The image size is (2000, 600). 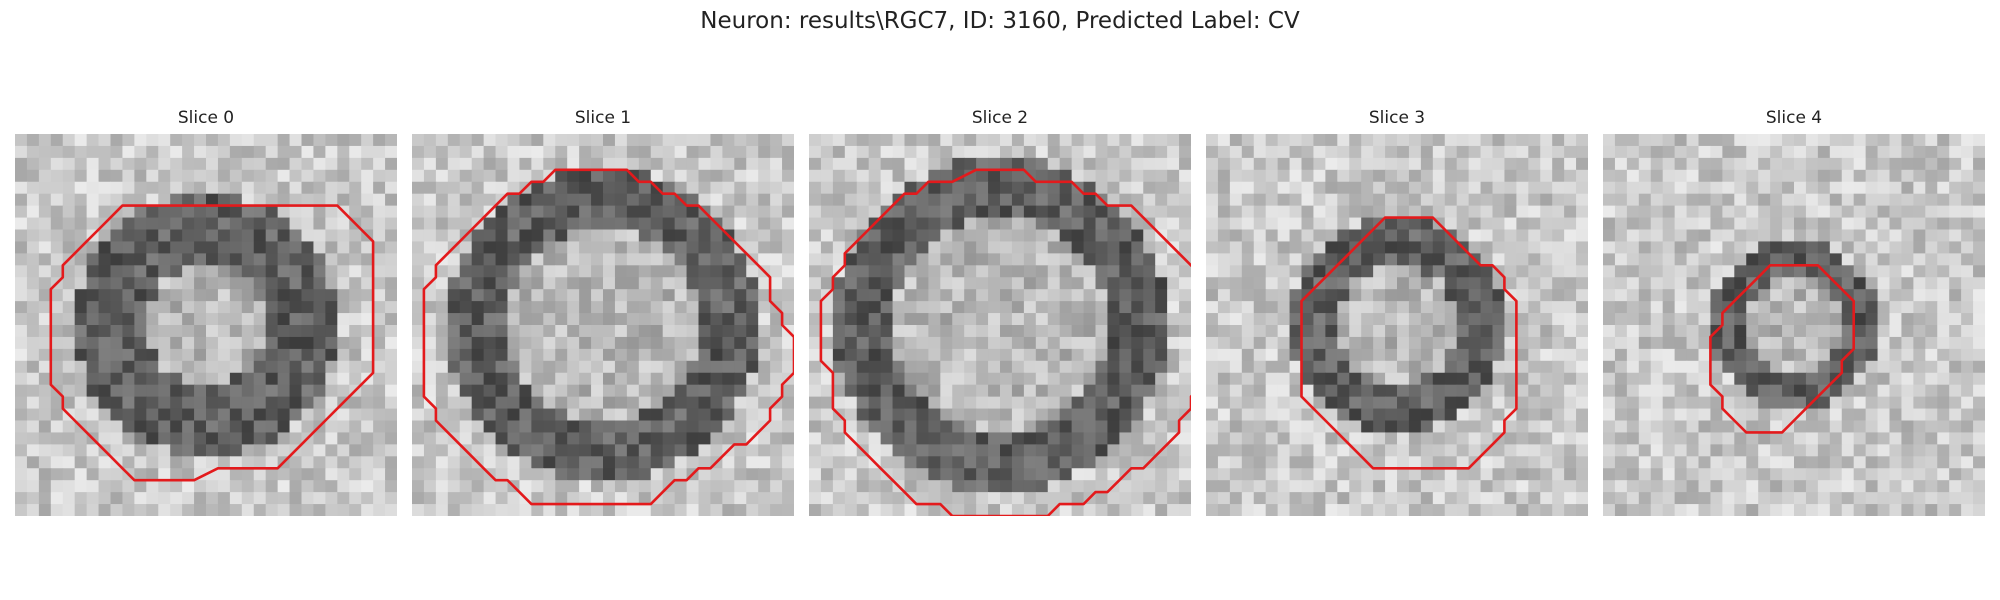 I want to click on slice-panel-4: Slice 4, so click(x=1794, y=313).